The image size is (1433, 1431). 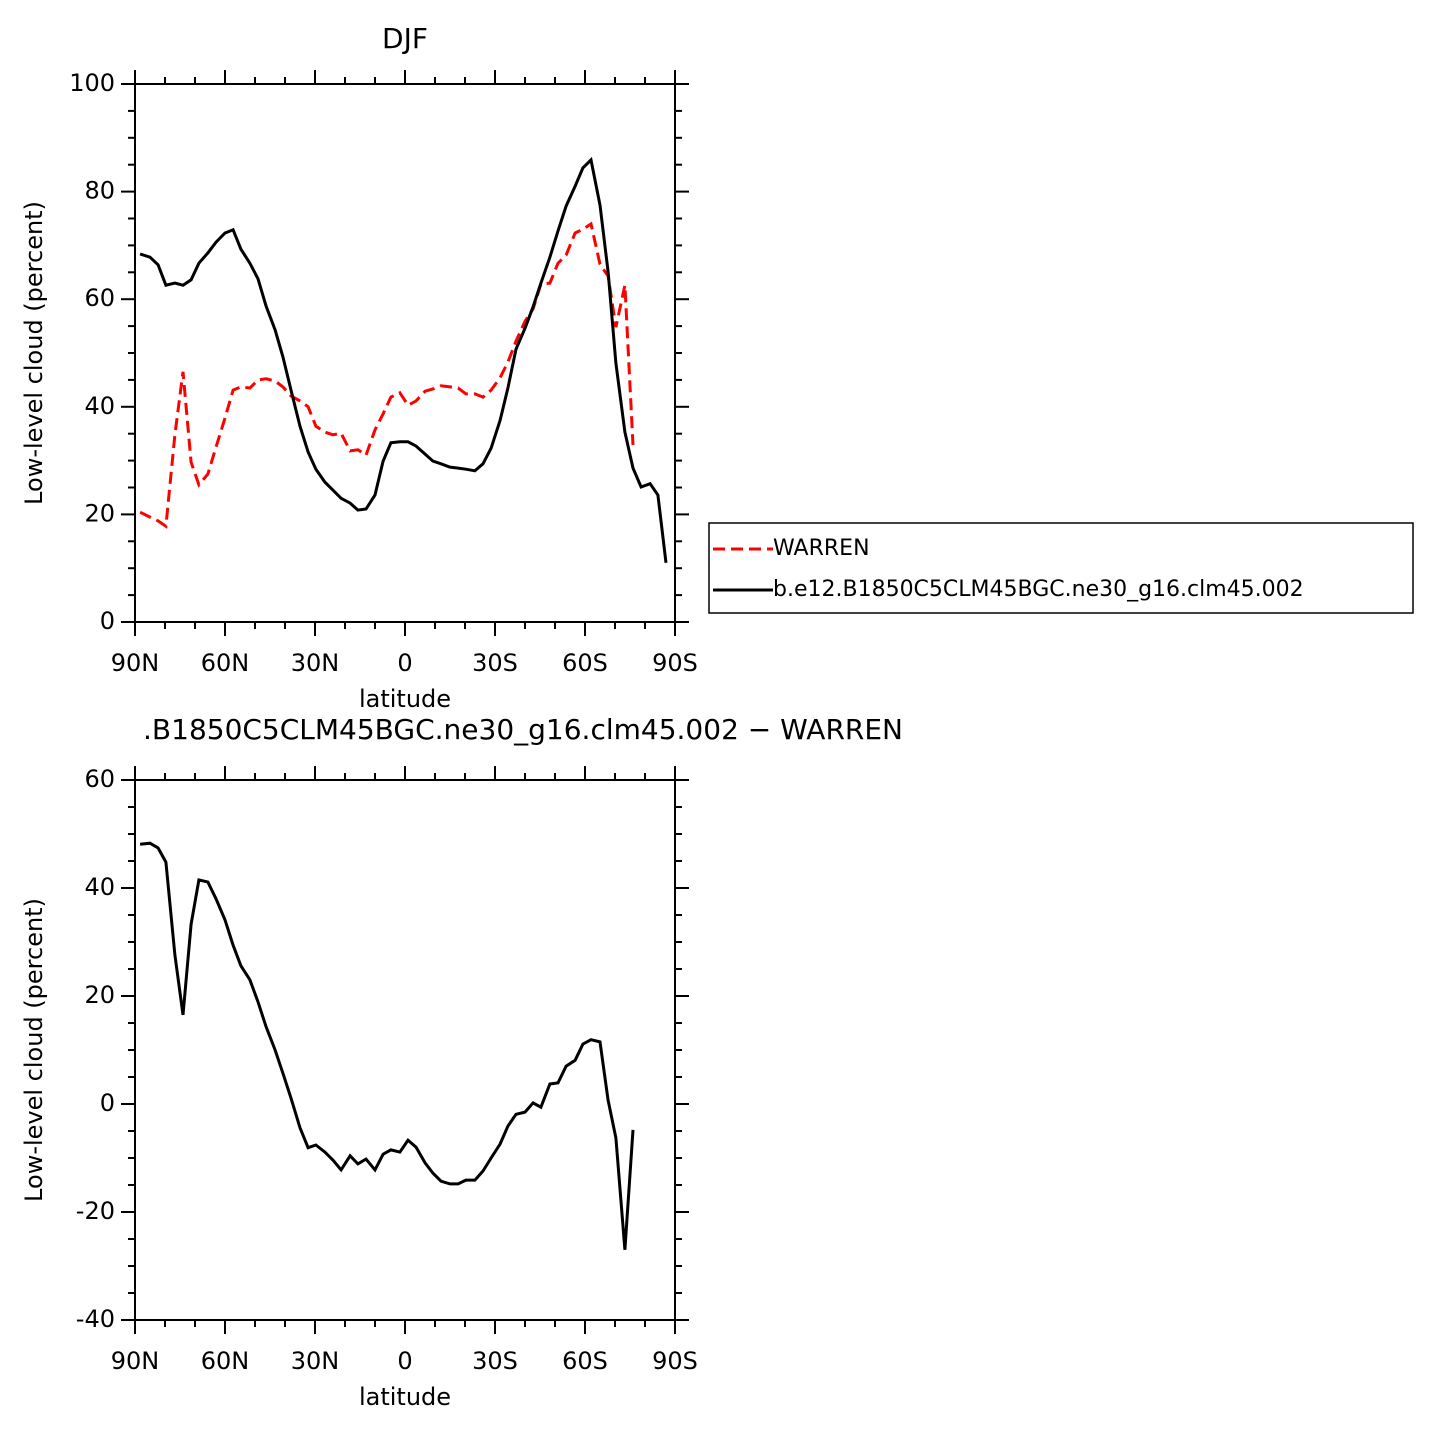 I want to click on legend-box, so click(x=1061, y=568).